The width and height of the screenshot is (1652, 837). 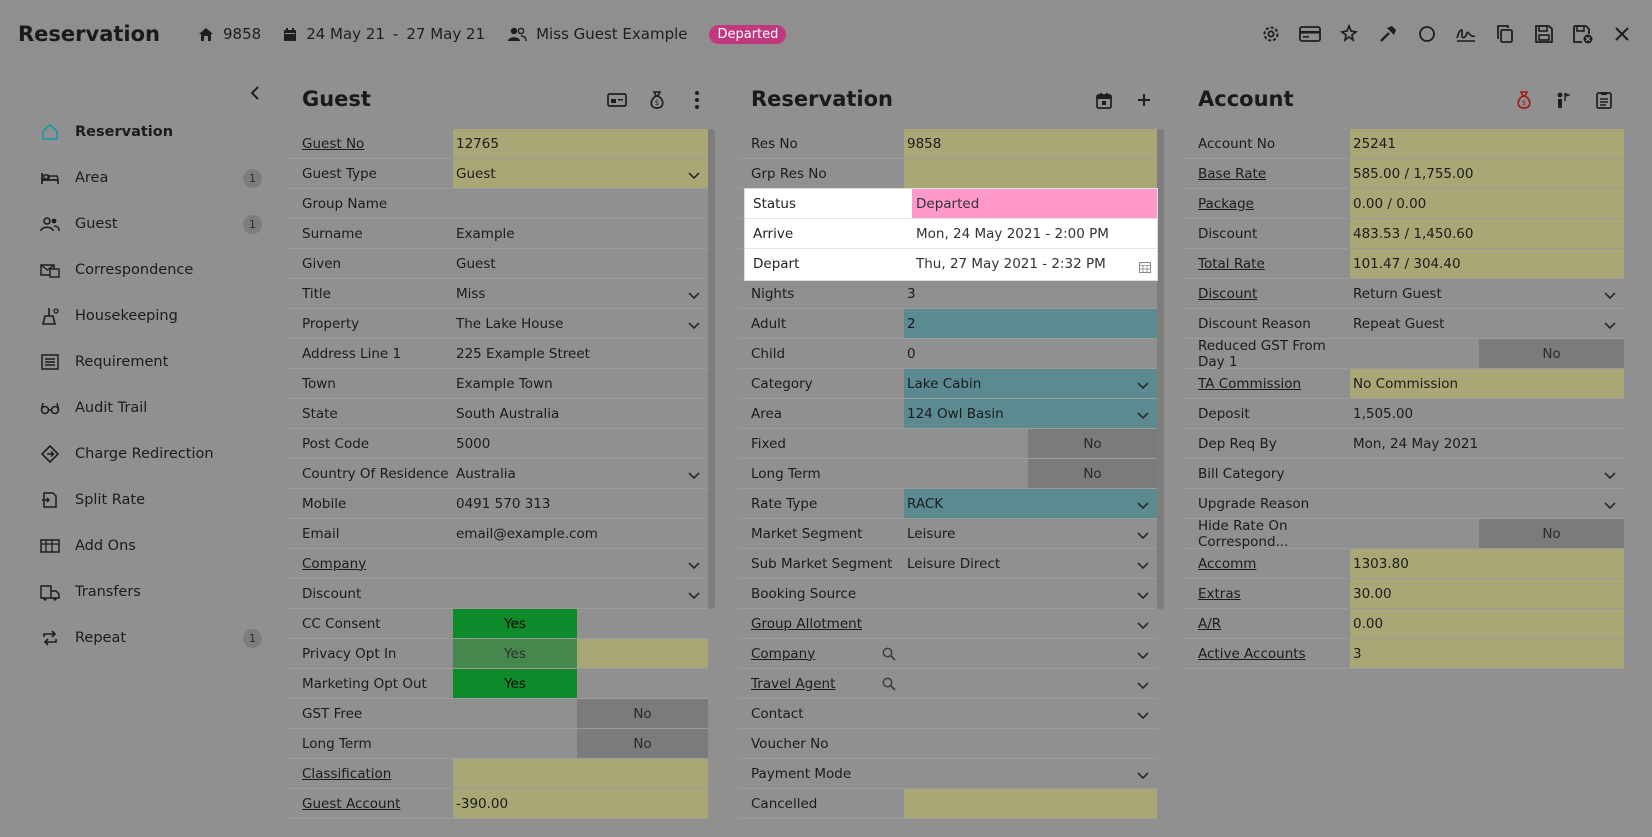 What do you see at coordinates (1427, 34) in the screenshot?
I see `circle-icon` at bounding box center [1427, 34].